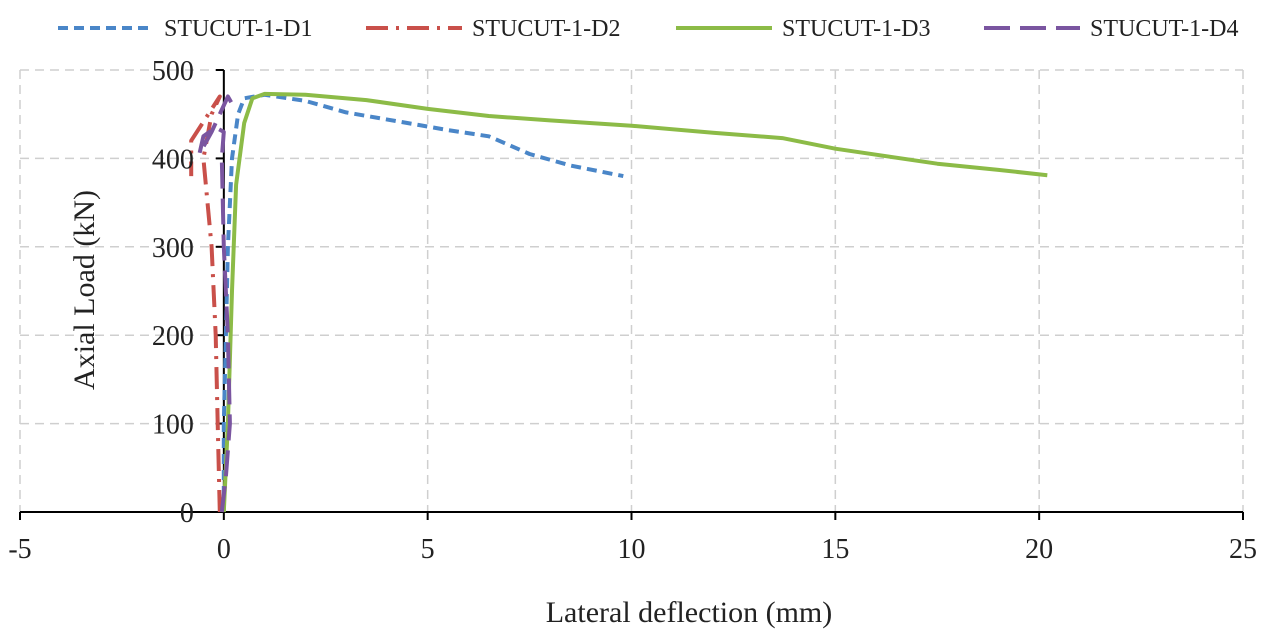  I want to click on legend-label: STUCUT-1-D2, so click(546, 29).